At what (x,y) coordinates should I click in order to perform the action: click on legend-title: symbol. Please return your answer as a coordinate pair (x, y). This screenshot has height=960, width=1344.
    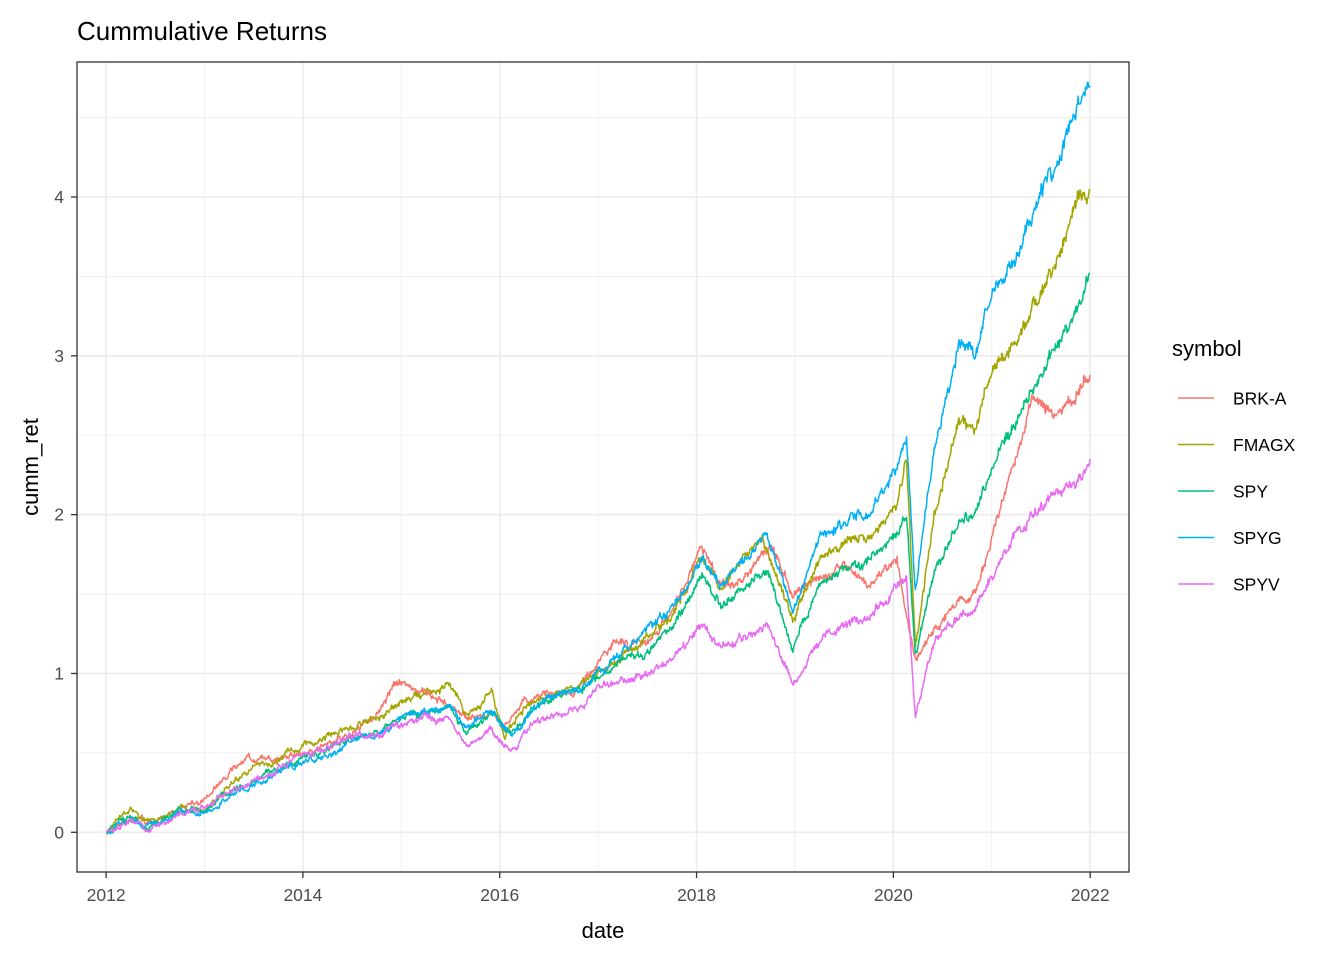
    Looking at the image, I should click on (1207, 348).